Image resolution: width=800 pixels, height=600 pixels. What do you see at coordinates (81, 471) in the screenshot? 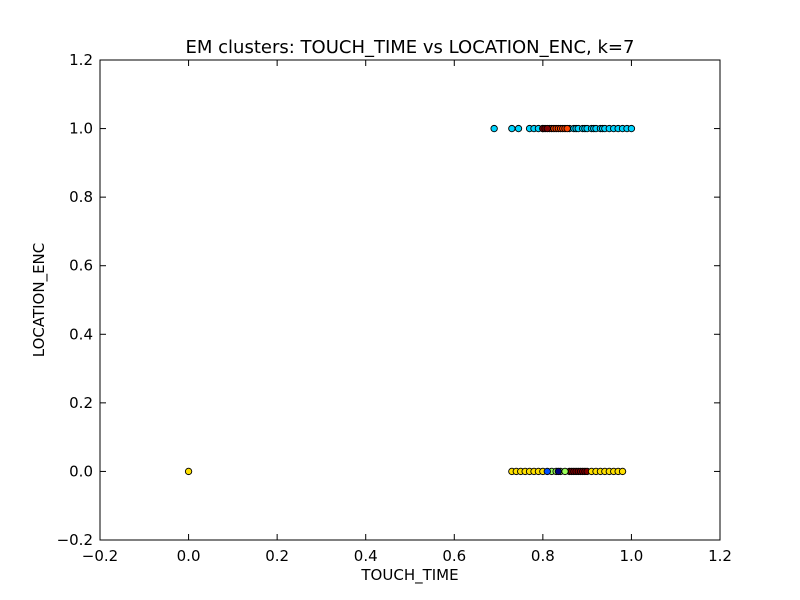
I see `y-tick-label: 0.0` at bounding box center [81, 471].